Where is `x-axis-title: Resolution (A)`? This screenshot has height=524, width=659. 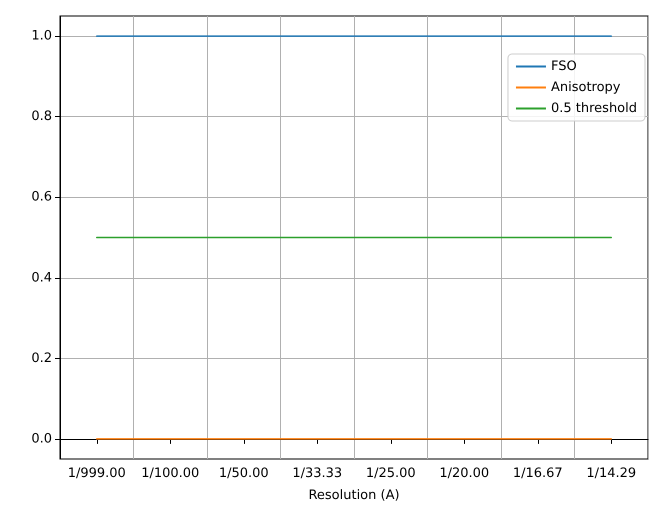 x-axis-title: Resolution (A) is located at coordinates (354, 495).